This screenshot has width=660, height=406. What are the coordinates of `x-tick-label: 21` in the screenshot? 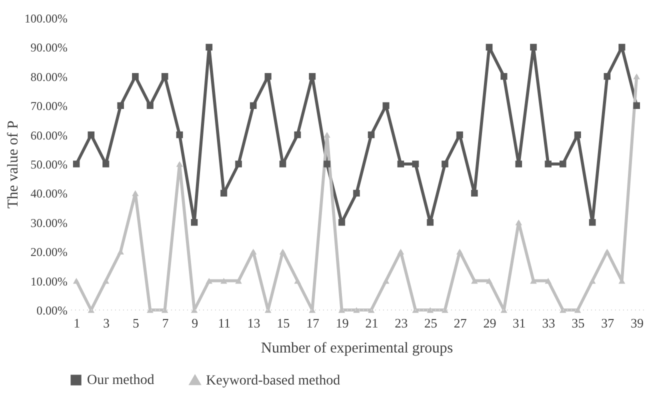 It's located at (371, 323).